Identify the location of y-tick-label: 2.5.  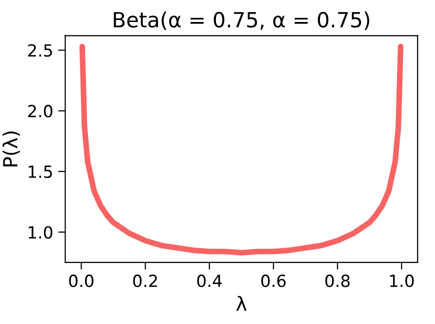
(40, 50).